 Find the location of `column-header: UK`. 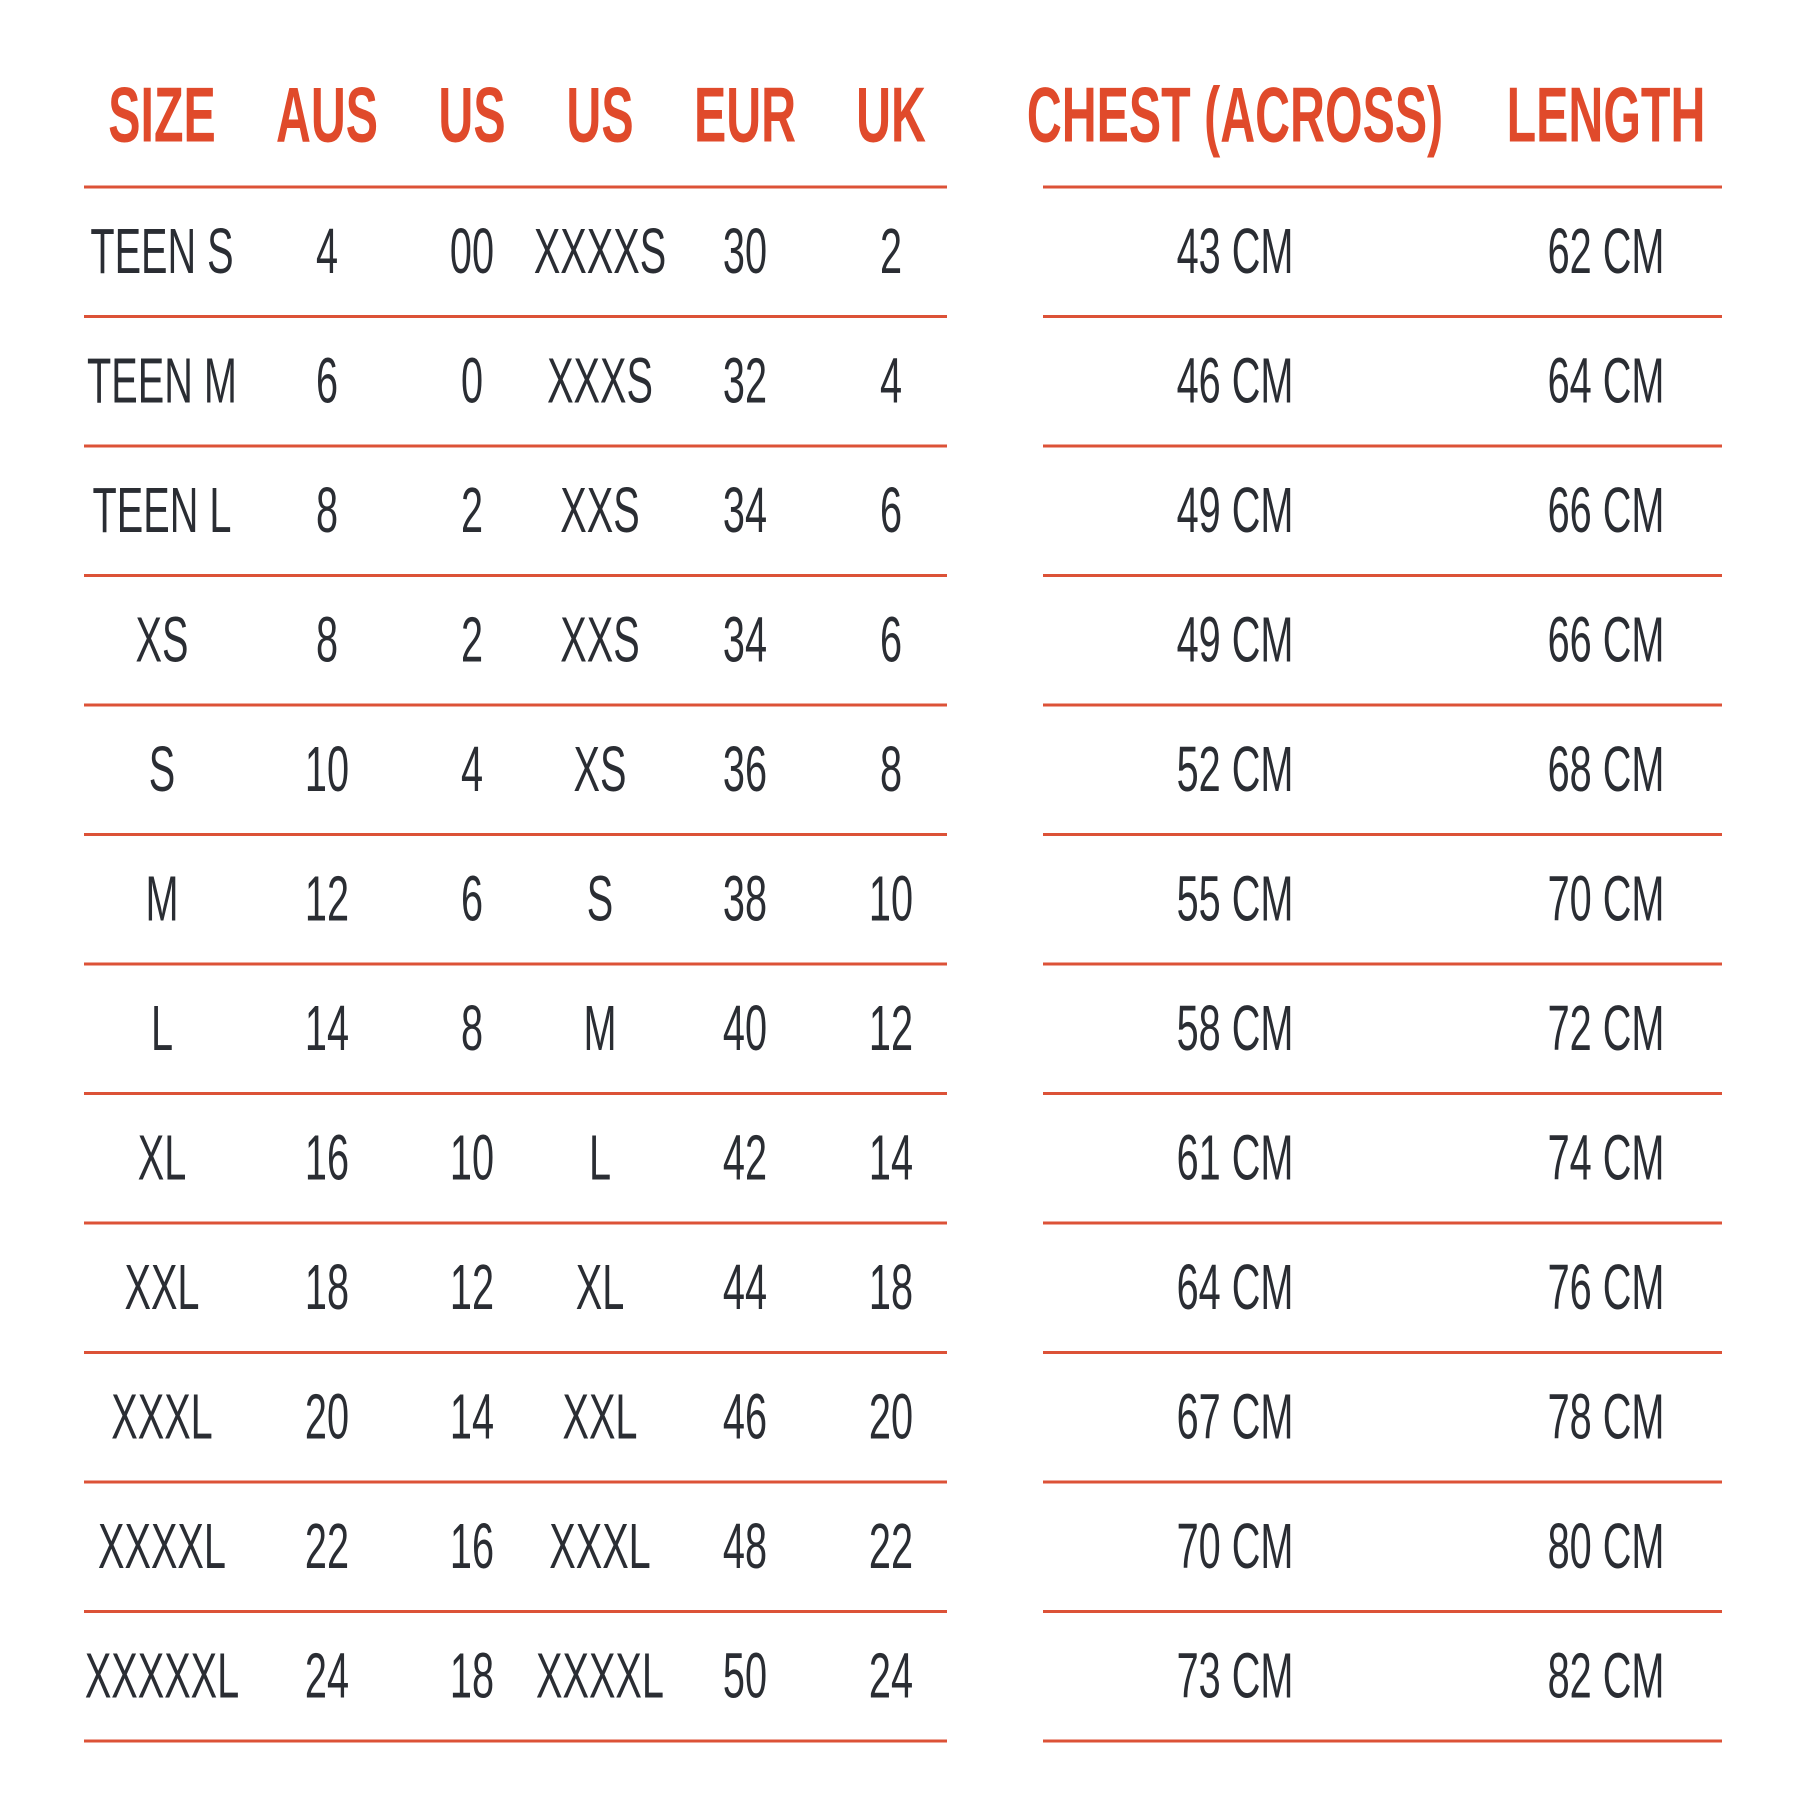

column-header: UK is located at coordinates (891, 115).